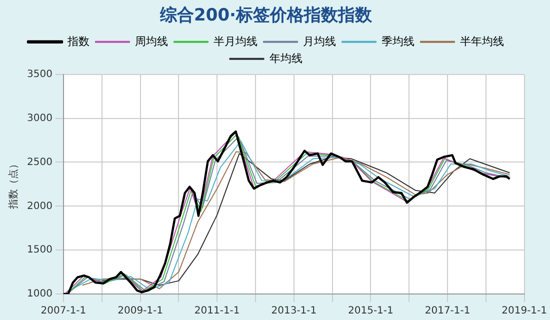 The height and width of the screenshot is (320, 550). Describe the element at coordinates (63, 311) in the screenshot. I see `x-tick-label: 2007-1-1` at that location.